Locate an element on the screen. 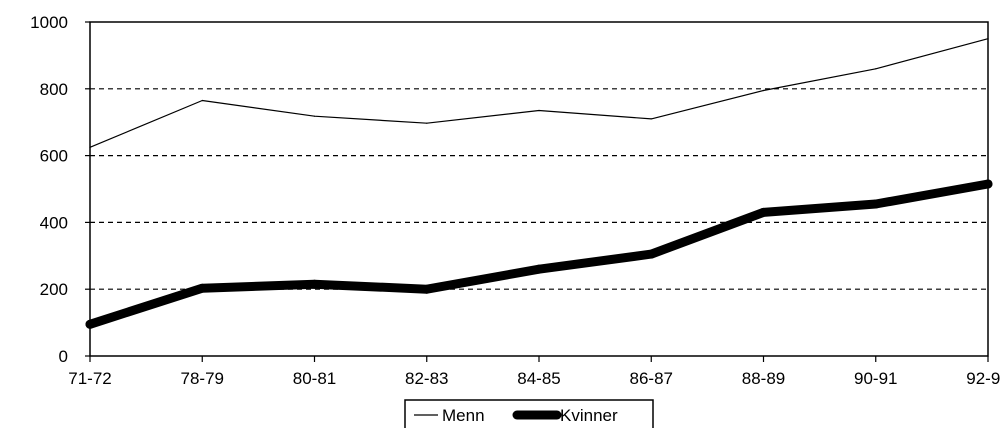  x-tick-label: 71-72 is located at coordinates (89, 378).